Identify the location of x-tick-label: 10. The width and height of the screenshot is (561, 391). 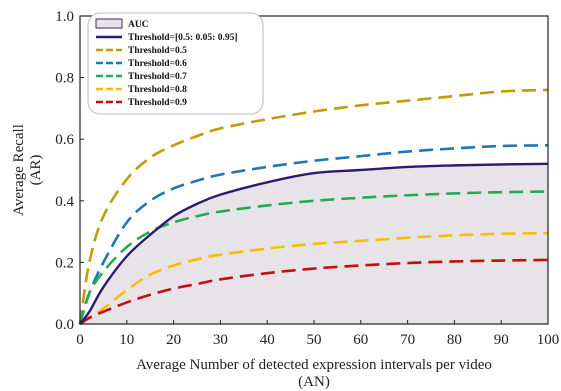
(126, 340).